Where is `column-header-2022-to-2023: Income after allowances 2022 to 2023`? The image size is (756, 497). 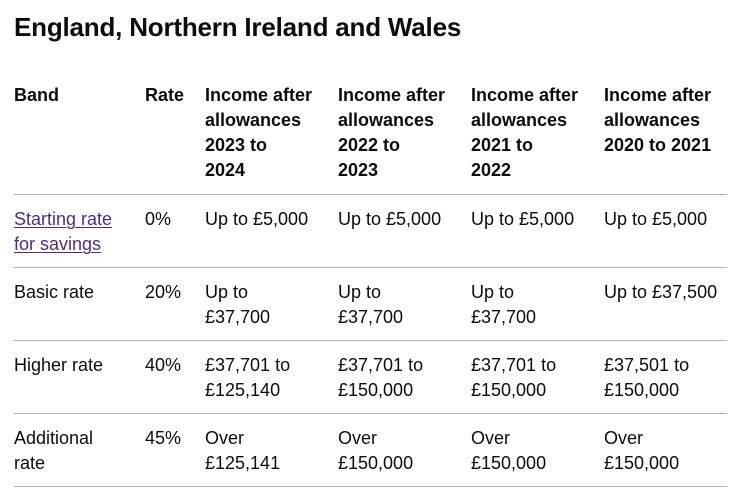 column-header-2022-to-2023: Income after allowances 2022 to 2023 is located at coordinates (404, 132).